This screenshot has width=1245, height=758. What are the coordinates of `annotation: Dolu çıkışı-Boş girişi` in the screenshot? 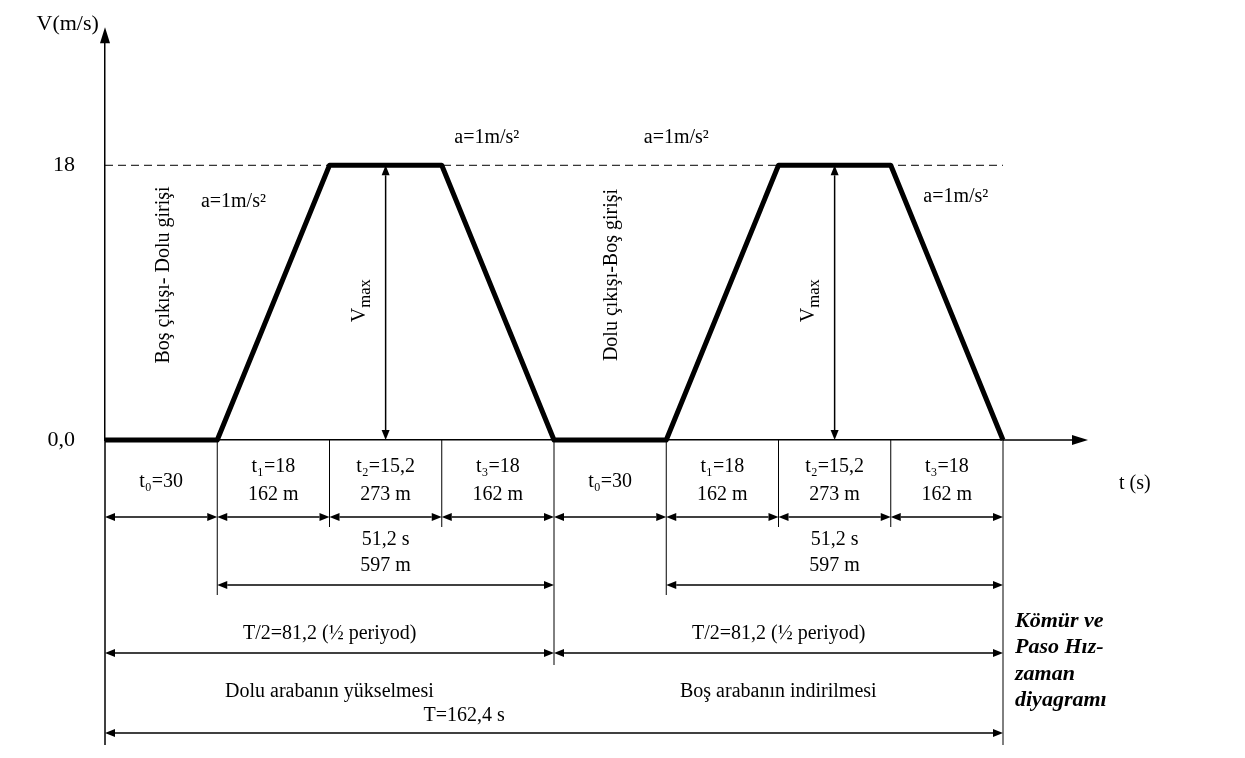 It's located at (610, 275).